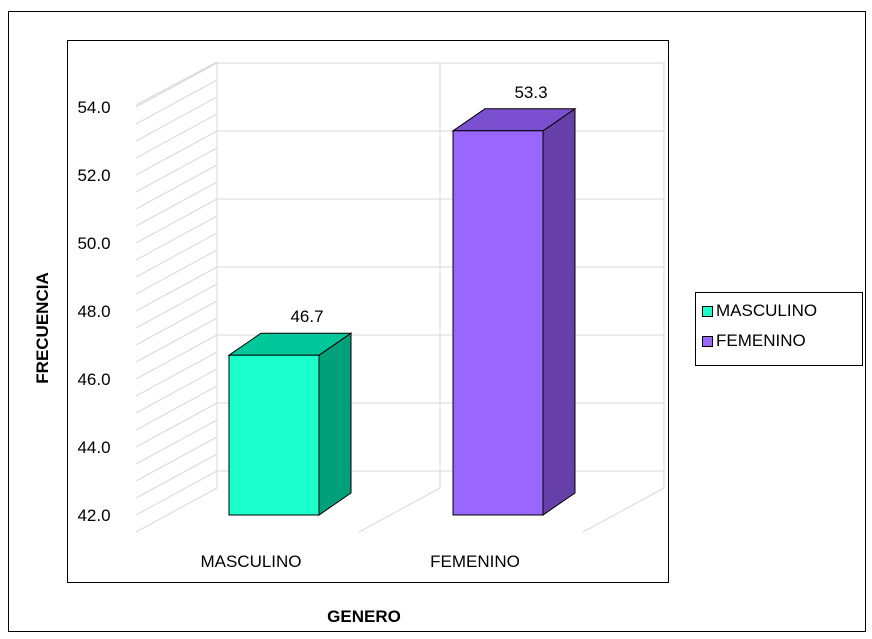  What do you see at coordinates (42, 327) in the screenshot?
I see `y-axis-label: FRECUENCIA` at bounding box center [42, 327].